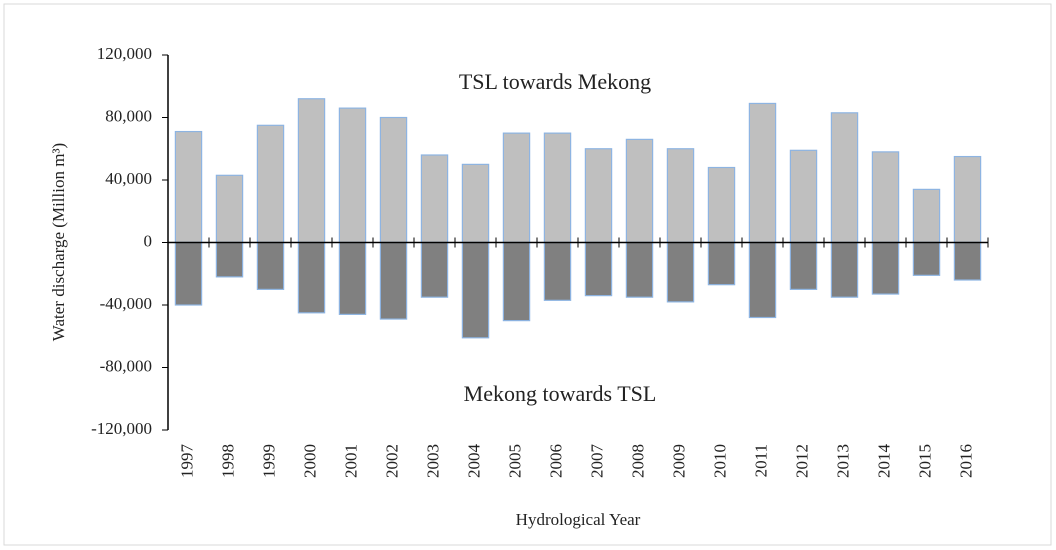 This screenshot has width=1056, height=550. Describe the element at coordinates (227, 461) in the screenshot. I see `x-tick-label: 1998` at that location.